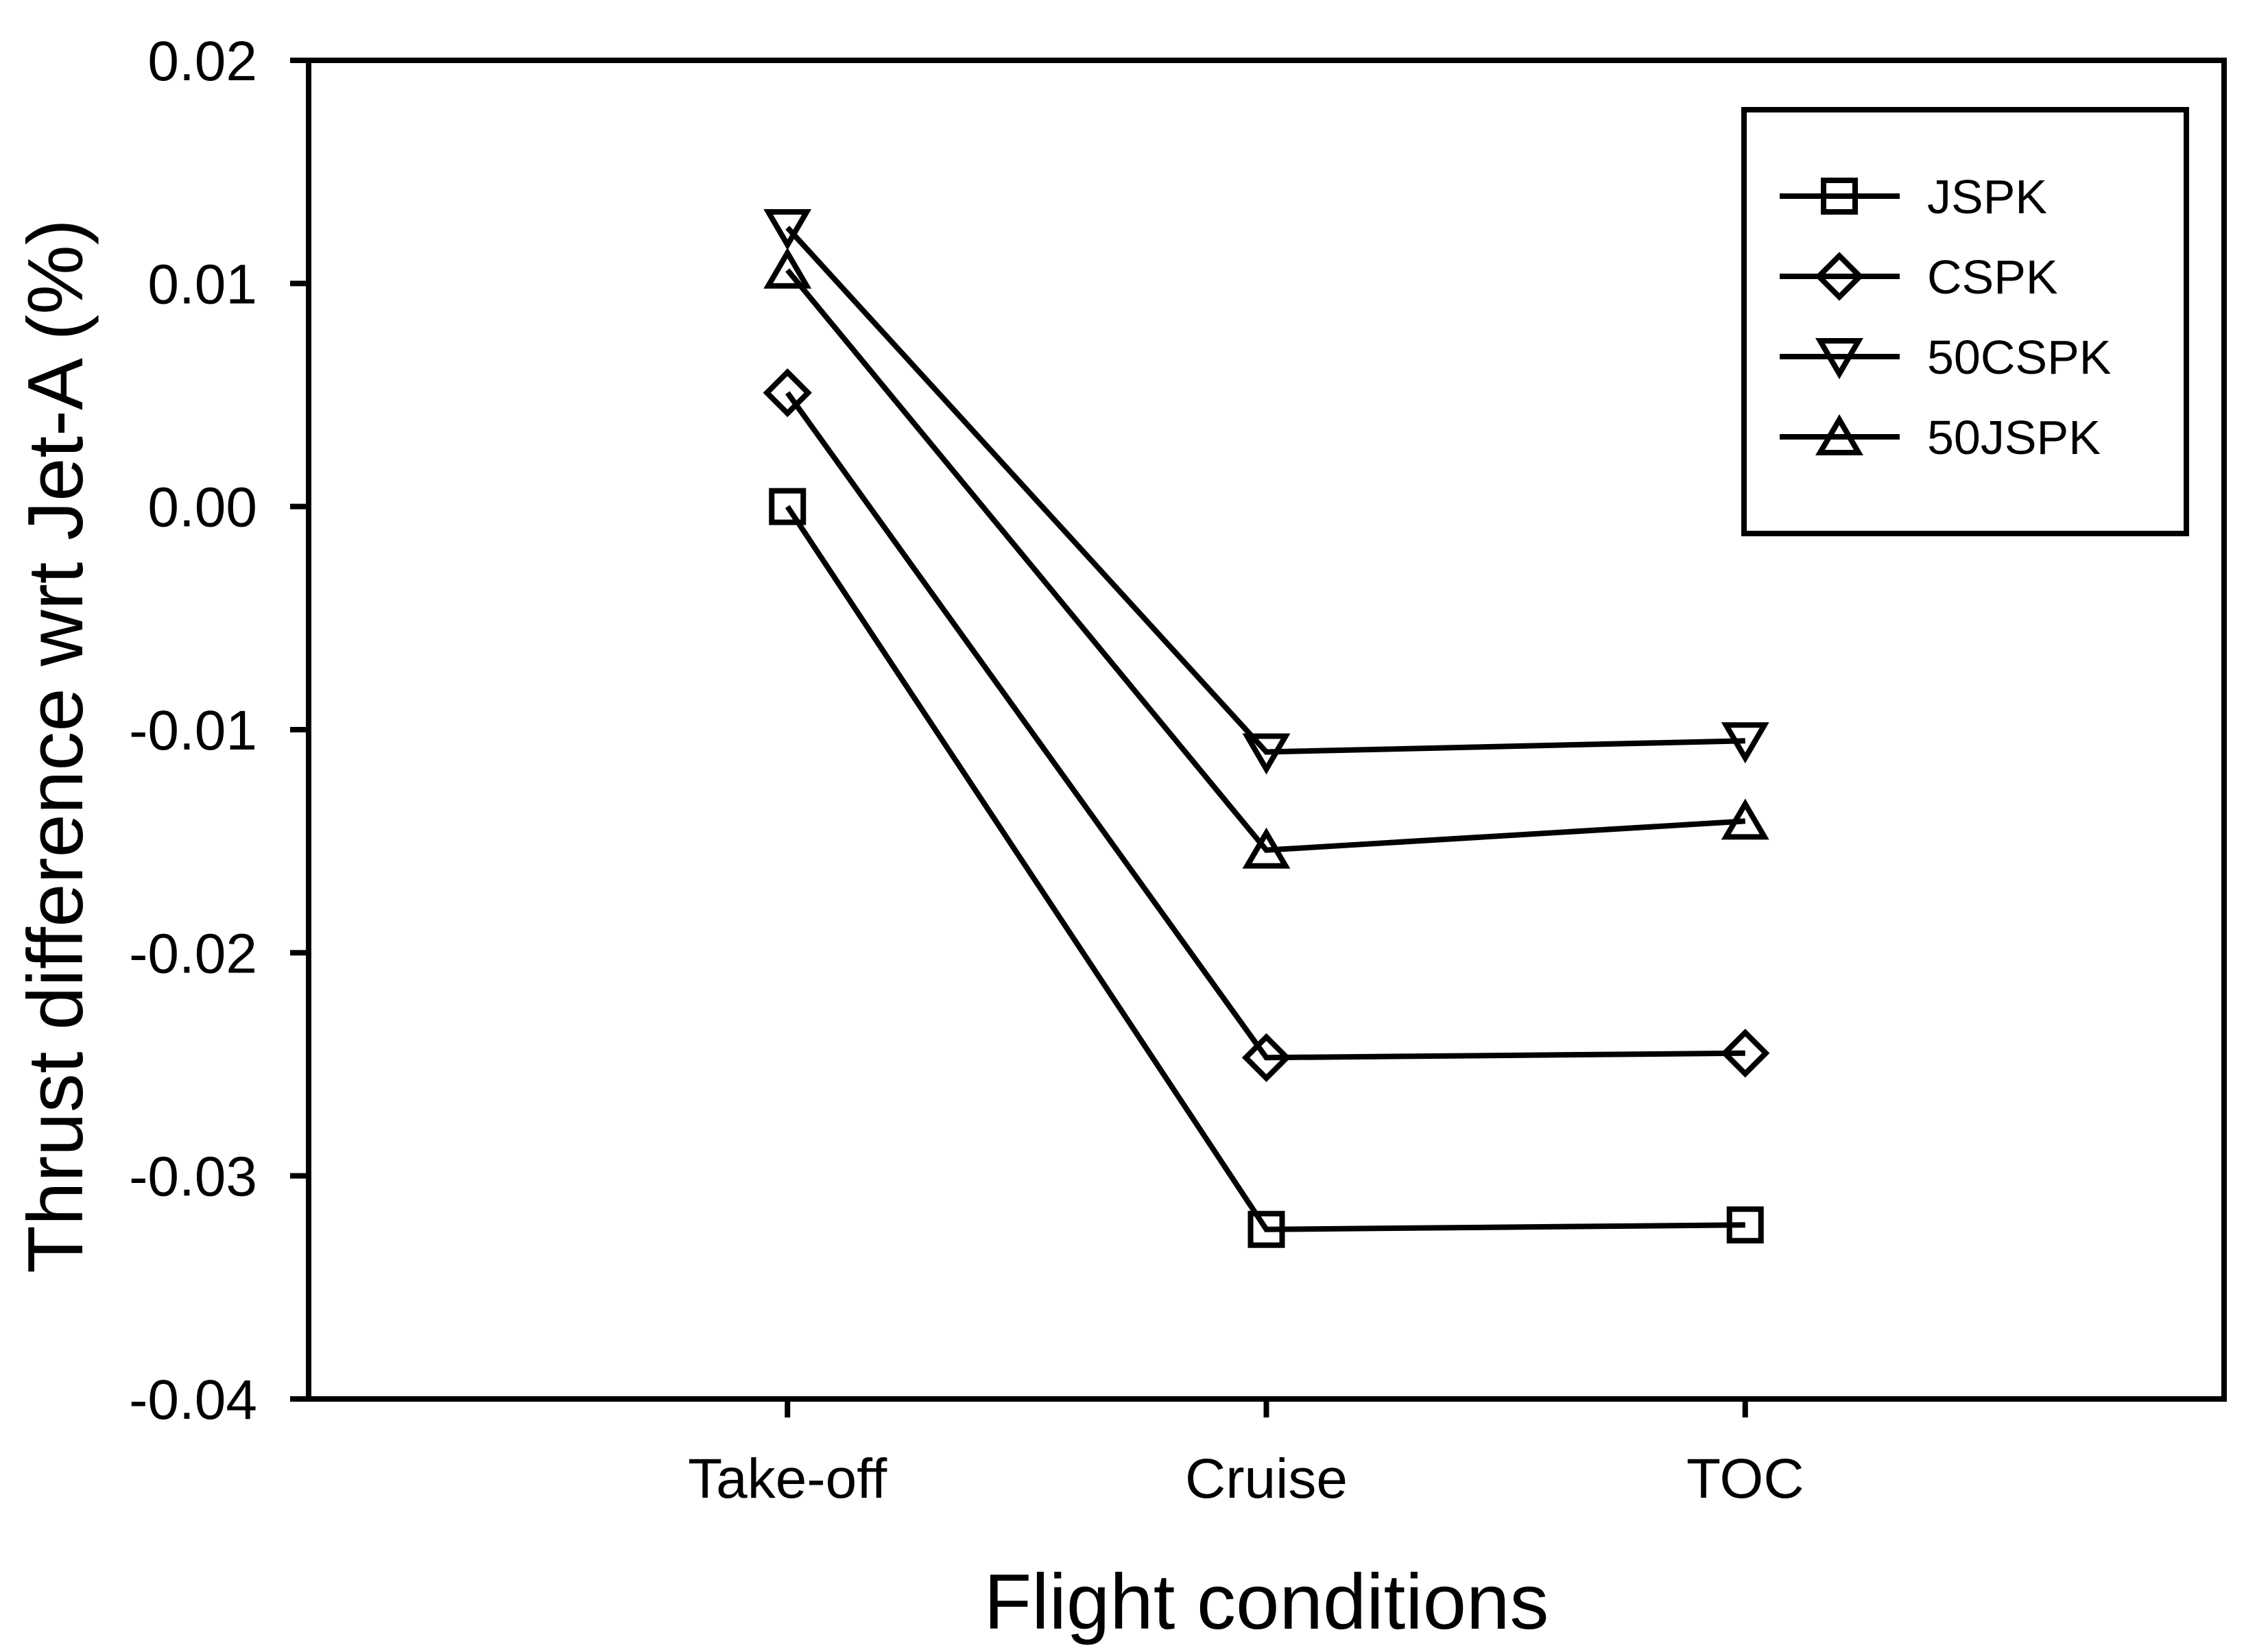  Describe the element at coordinates (2014, 437) in the screenshot. I see `legend-label: 50JSPK` at that location.